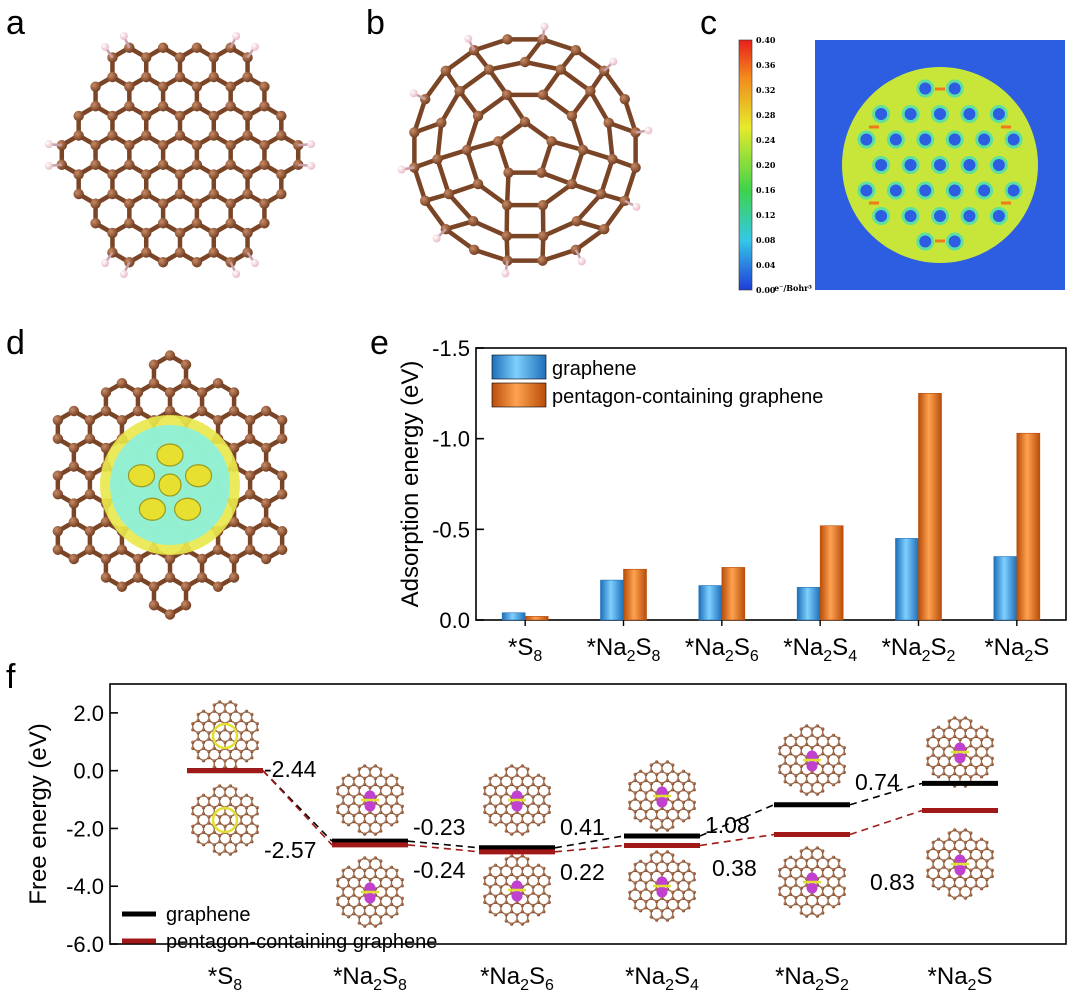  What do you see at coordinates (451, 529) in the screenshot?
I see `chart-e-ytick: -0.5` at bounding box center [451, 529].